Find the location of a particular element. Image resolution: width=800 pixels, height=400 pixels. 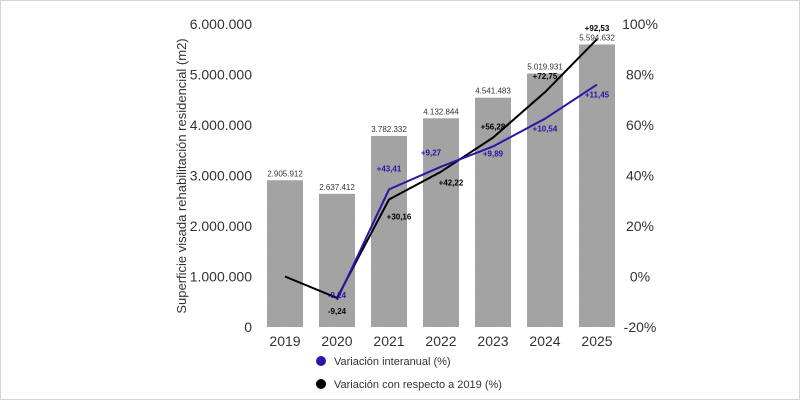

y2-tick-label: 80% is located at coordinates (640, 75).